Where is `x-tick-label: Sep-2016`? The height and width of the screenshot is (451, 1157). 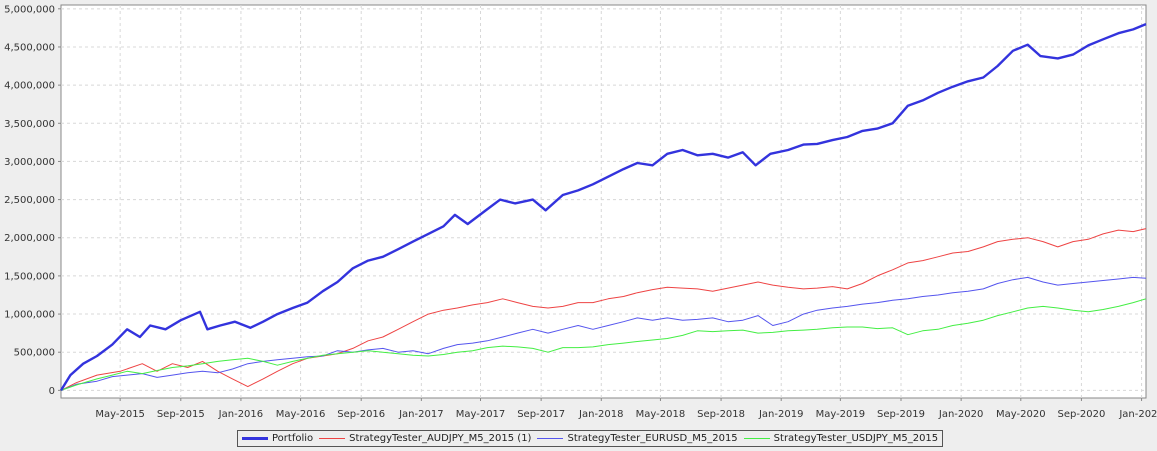
x-tick-label: Sep-2016 is located at coordinates (361, 414).